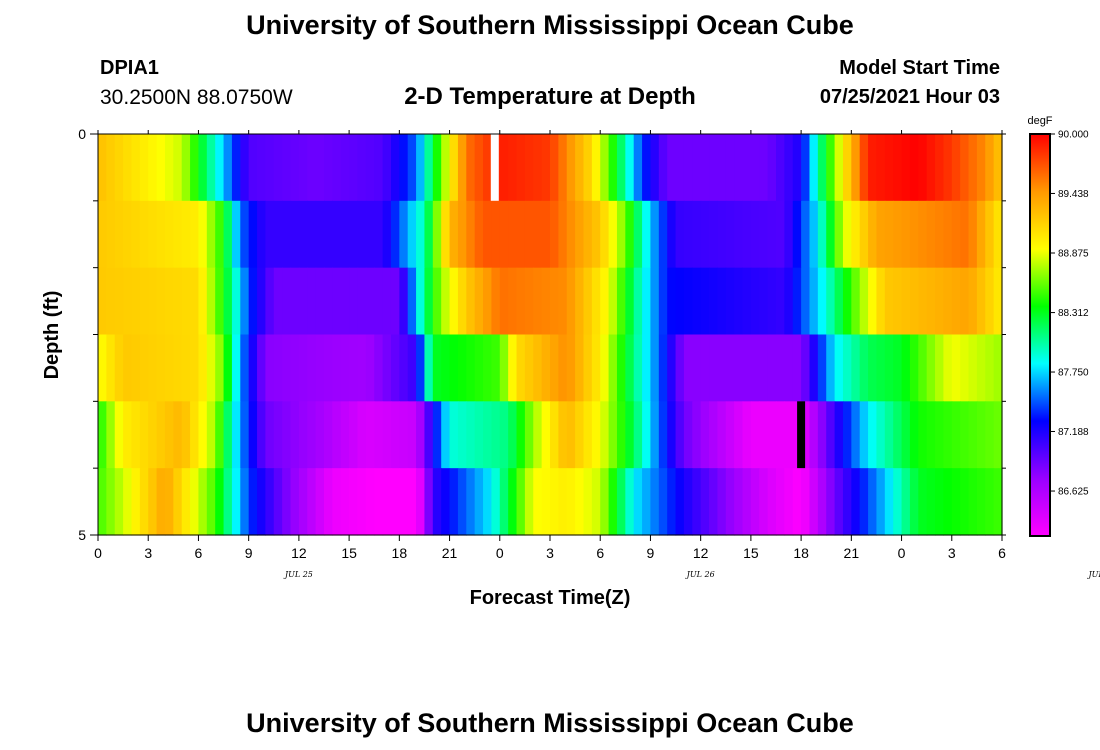  I want to click on heatmap-marker, so click(801, 435).